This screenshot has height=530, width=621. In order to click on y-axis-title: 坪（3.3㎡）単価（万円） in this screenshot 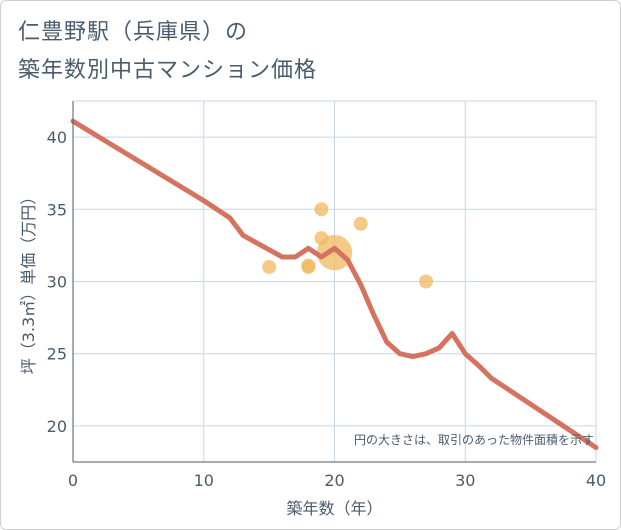, I will do `click(28, 281)`.